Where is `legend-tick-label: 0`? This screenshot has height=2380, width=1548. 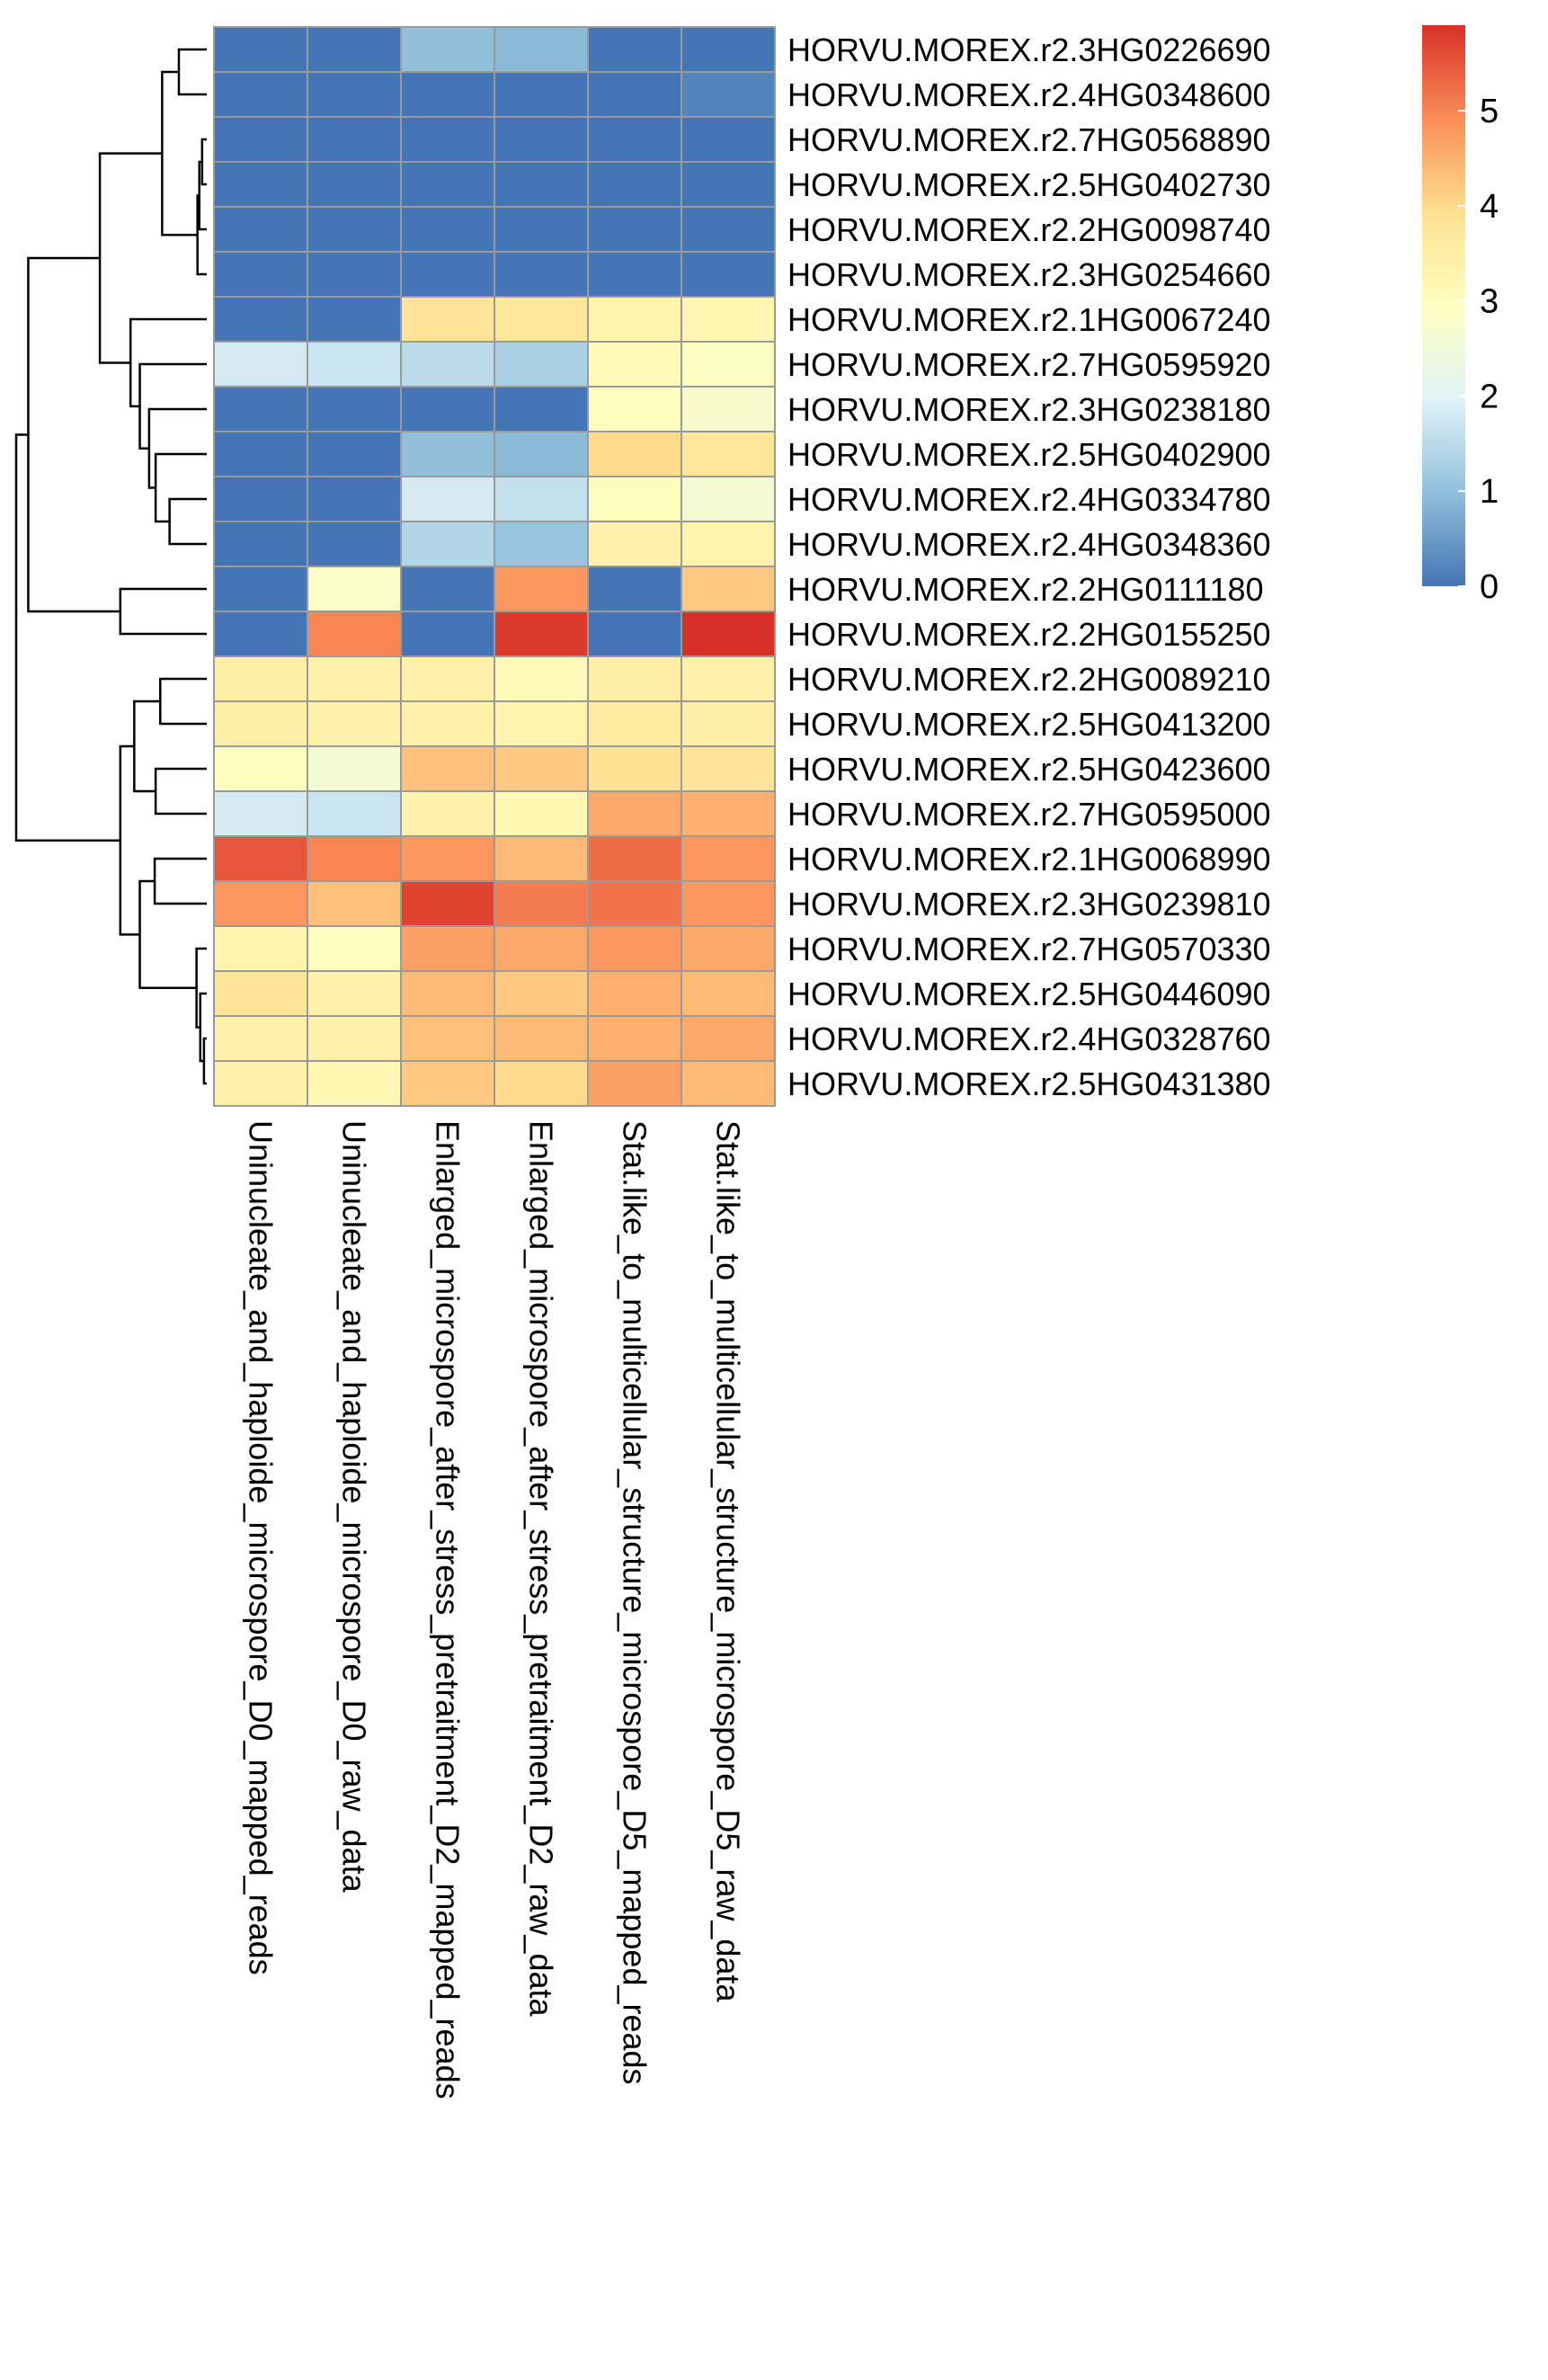 legend-tick-label: 0 is located at coordinates (1490, 587).